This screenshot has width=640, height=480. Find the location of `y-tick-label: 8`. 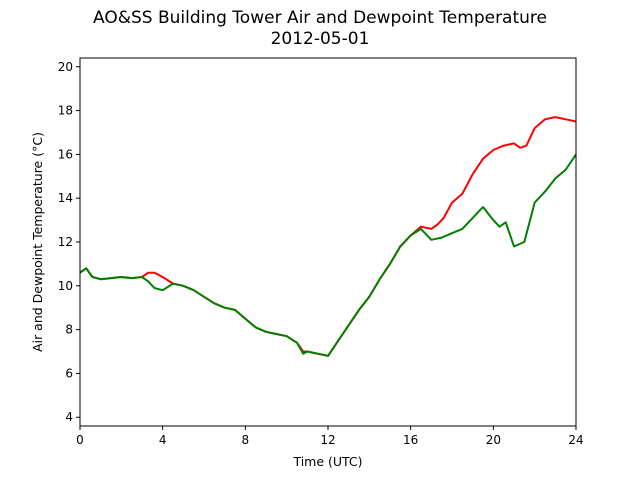

y-tick-label: 8 is located at coordinates (69, 330).